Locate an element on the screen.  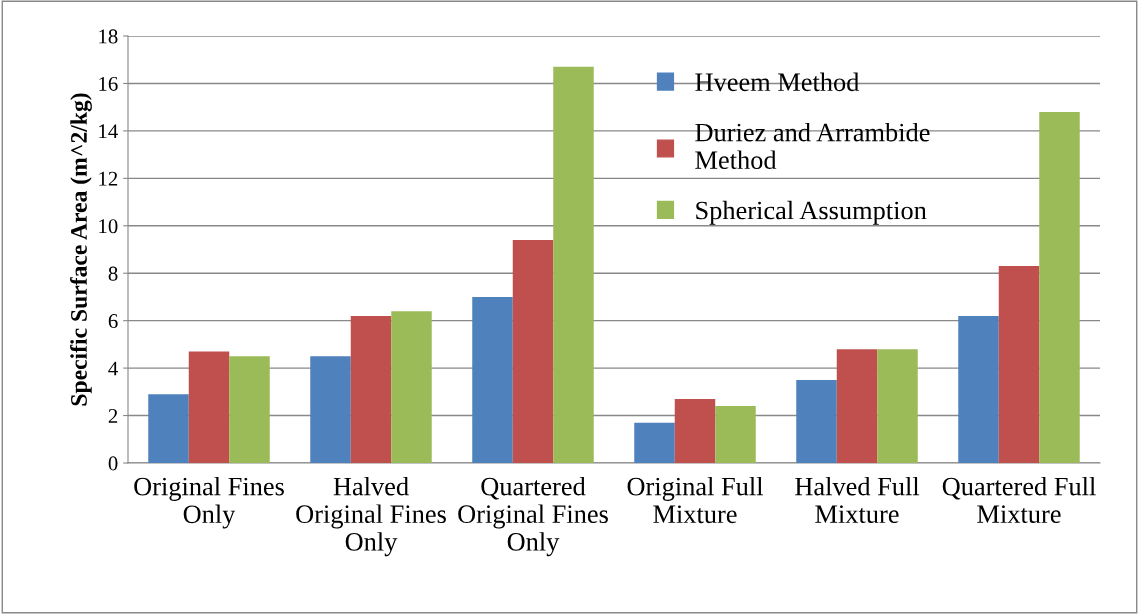
y-tick-label: 10 is located at coordinates (108, 226).